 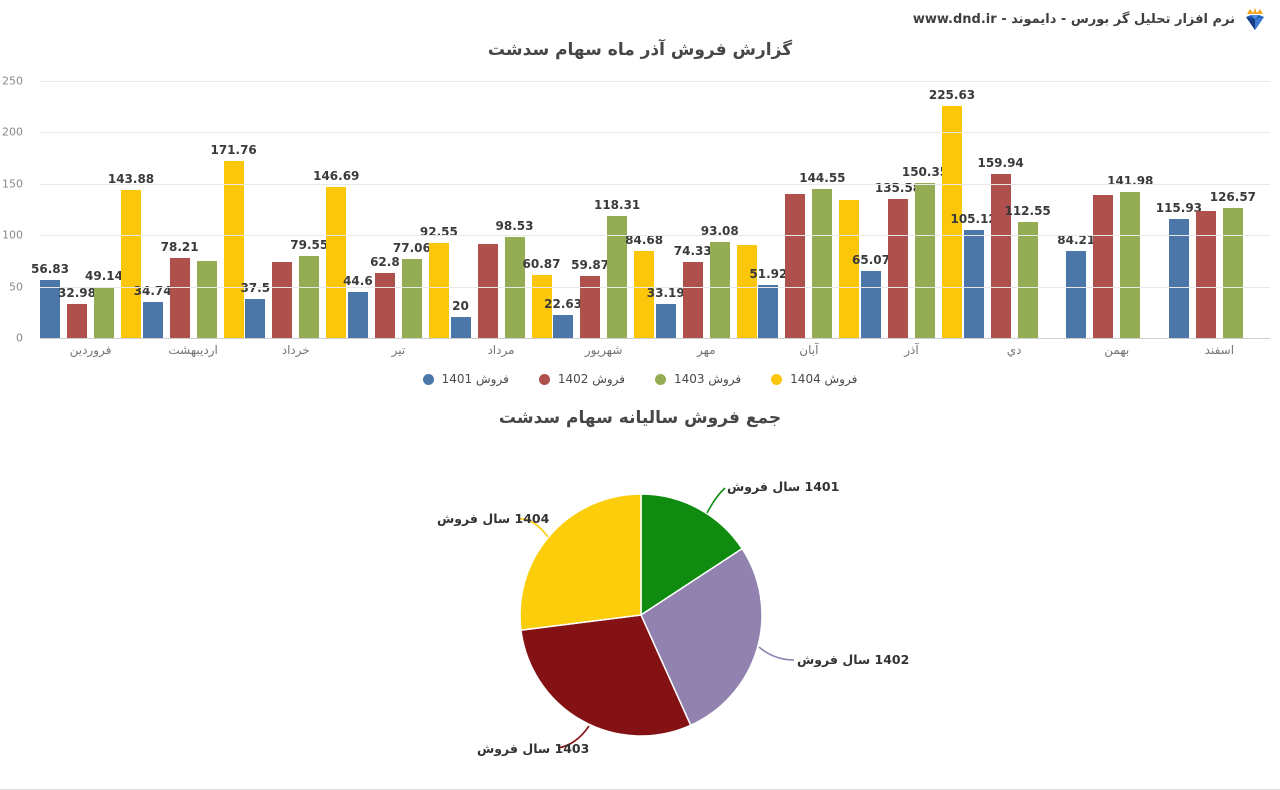 I want to click on y-tick-200: 200, so click(x=12, y=132).